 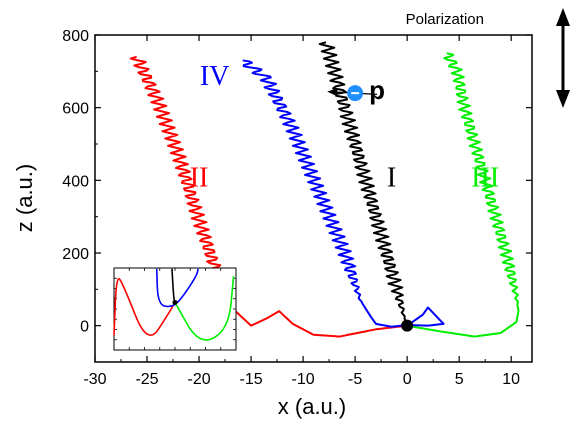 I want to click on x-tick-label: 0, so click(x=407, y=379).